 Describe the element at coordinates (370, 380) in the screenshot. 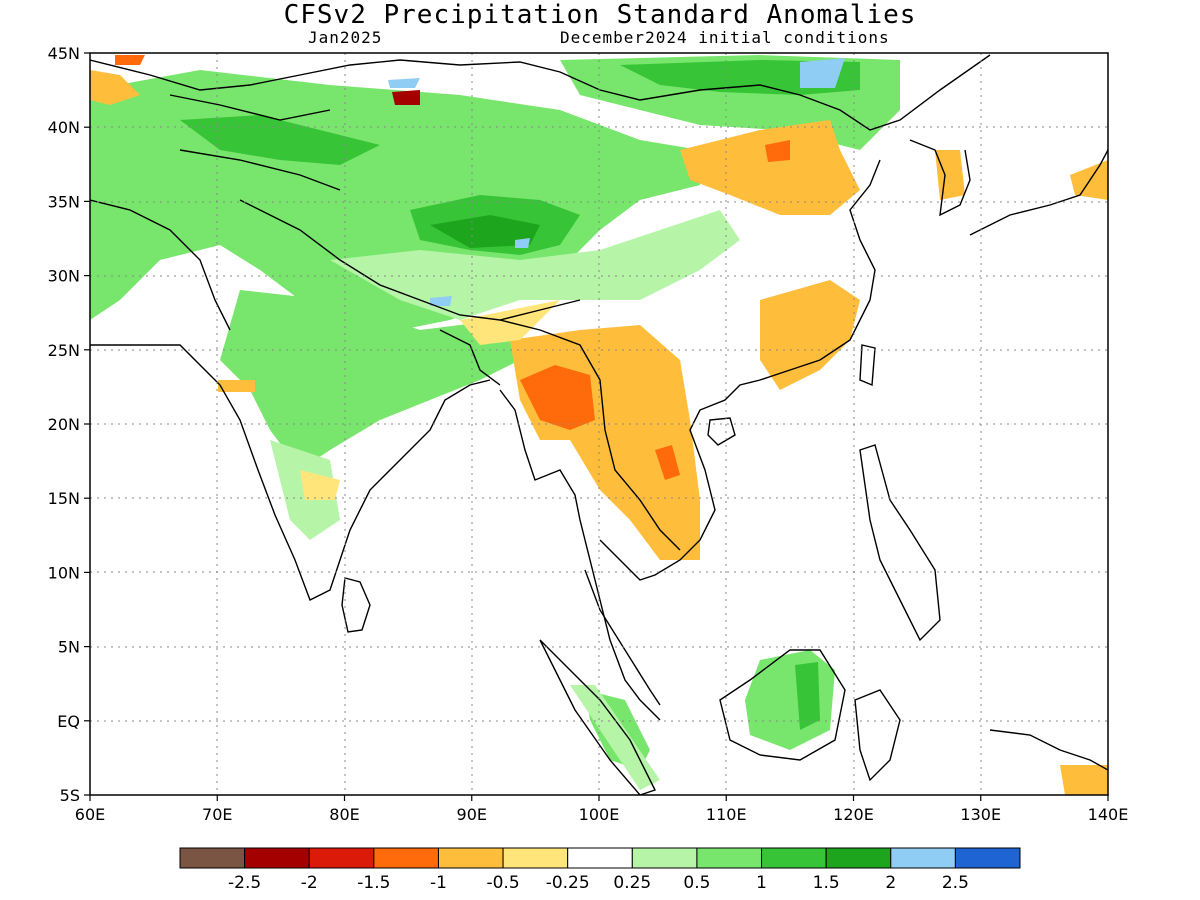

I see `wet-region-india` at that location.